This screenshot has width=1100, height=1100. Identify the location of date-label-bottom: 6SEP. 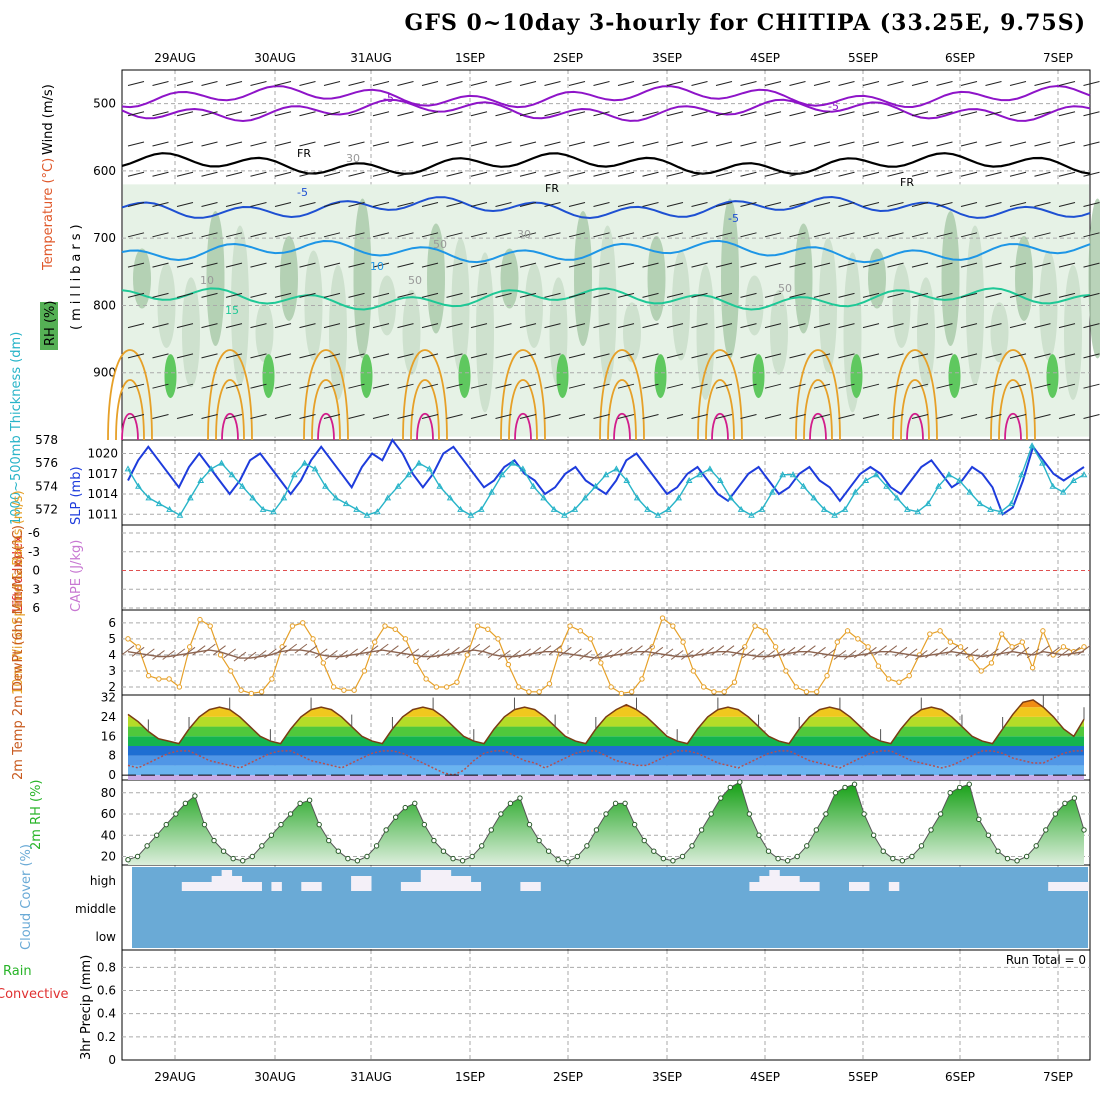
(960, 1077).